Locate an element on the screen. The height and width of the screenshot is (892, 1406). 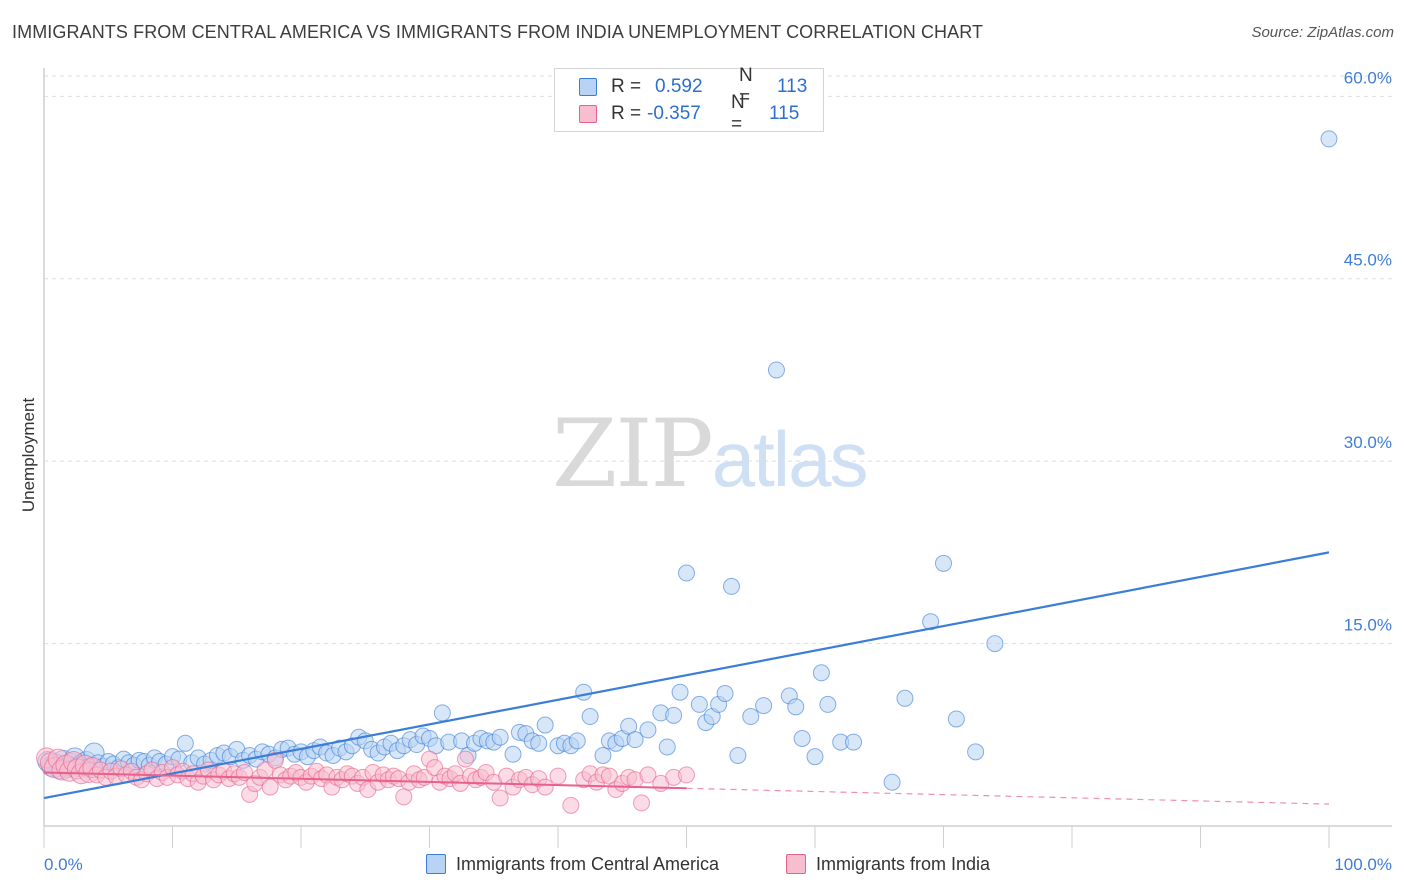
india-trendline-extrapolated is located at coordinates (1008, 796).